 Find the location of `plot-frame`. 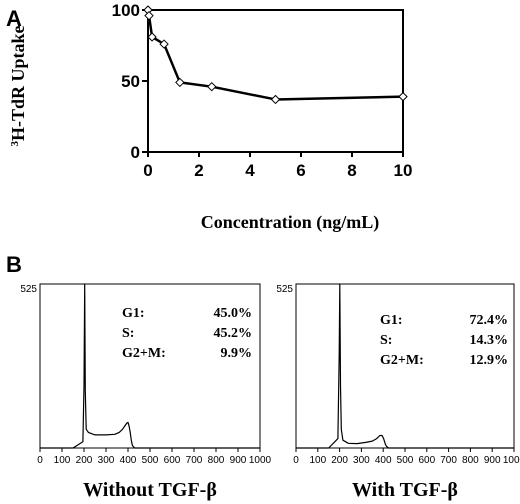

plot-frame is located at coordinates (275, 81).